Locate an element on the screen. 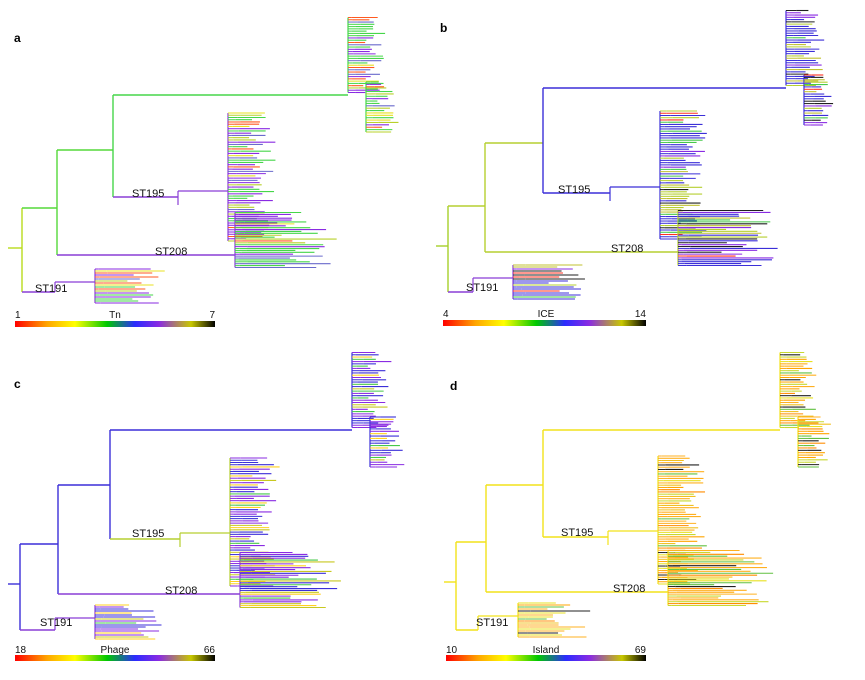  panel-letter: b is located at coordinates (443, 28).